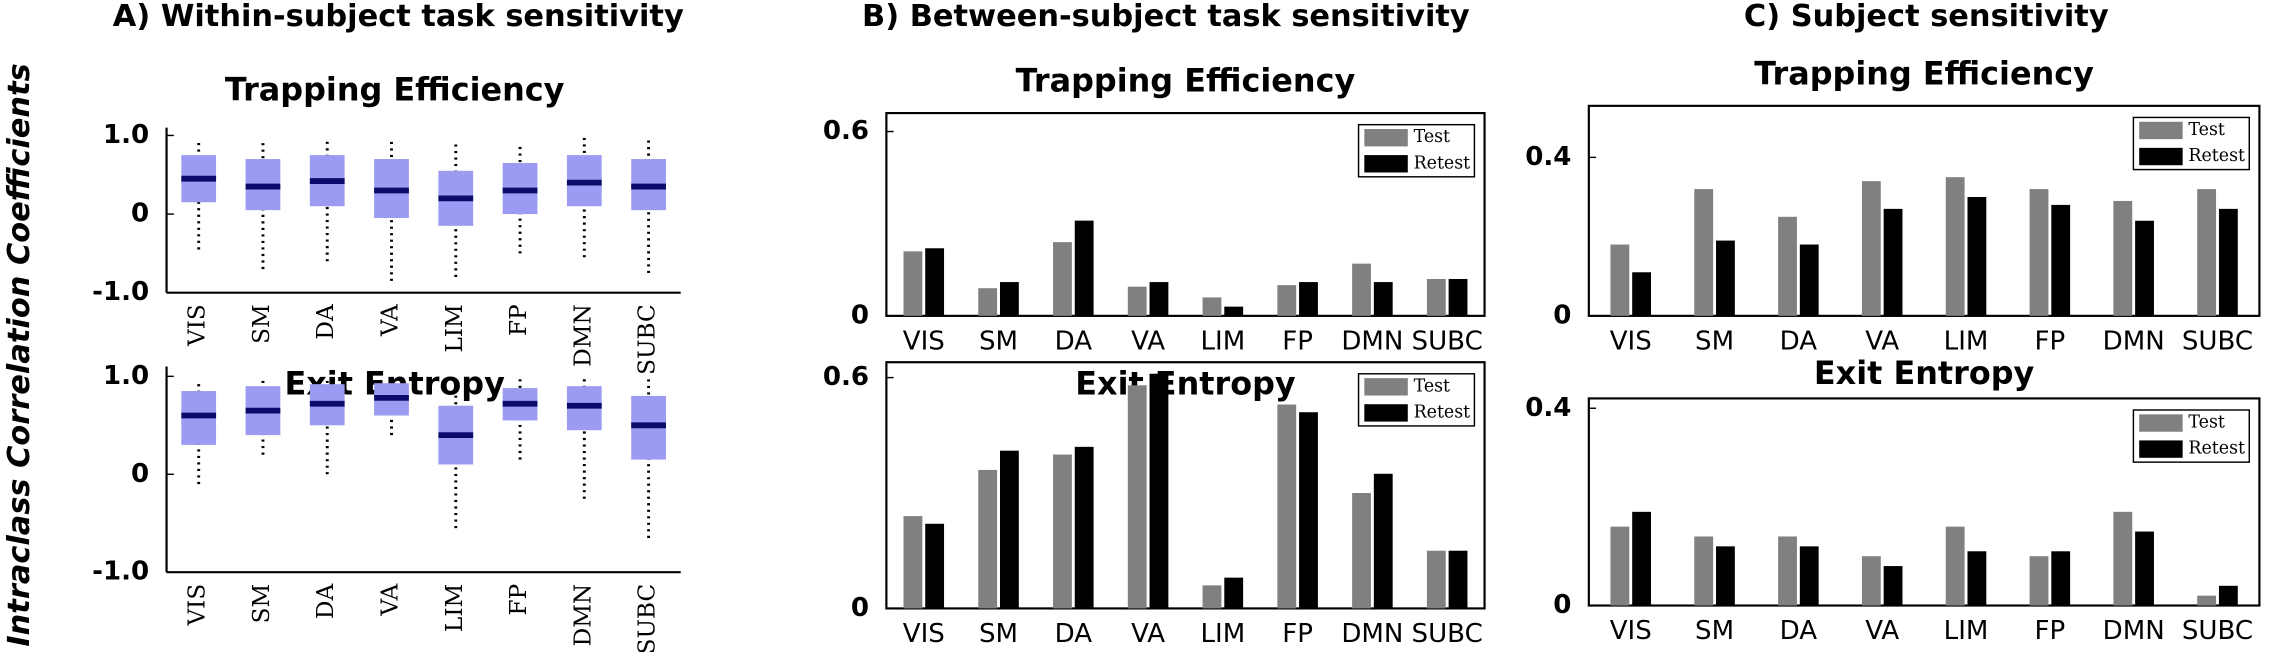 The height and width of the screenshot is (652, 2271). Describe the element at coordinates (1548, 408) in the screenshot. I see `y-tick-label: 0.4` at that location.